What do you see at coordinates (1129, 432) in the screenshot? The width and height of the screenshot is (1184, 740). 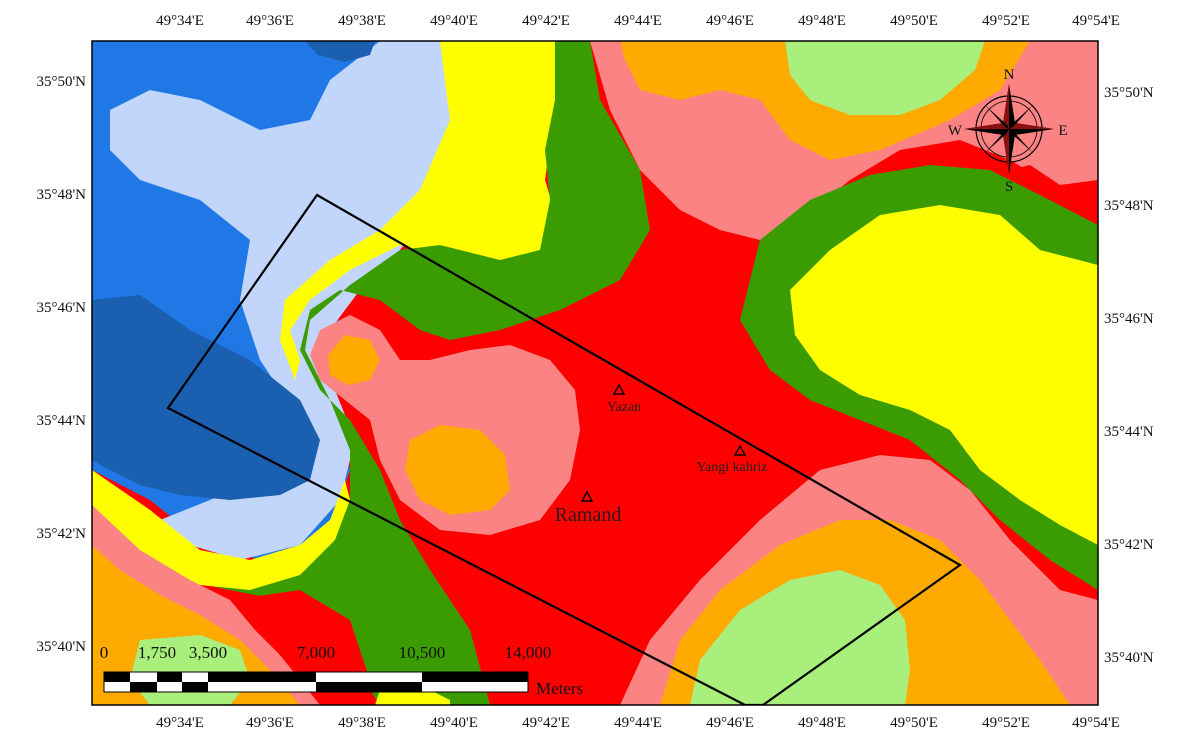 I see `right-lat-tick: 35°44'N` at bounding box center [1129, 432].